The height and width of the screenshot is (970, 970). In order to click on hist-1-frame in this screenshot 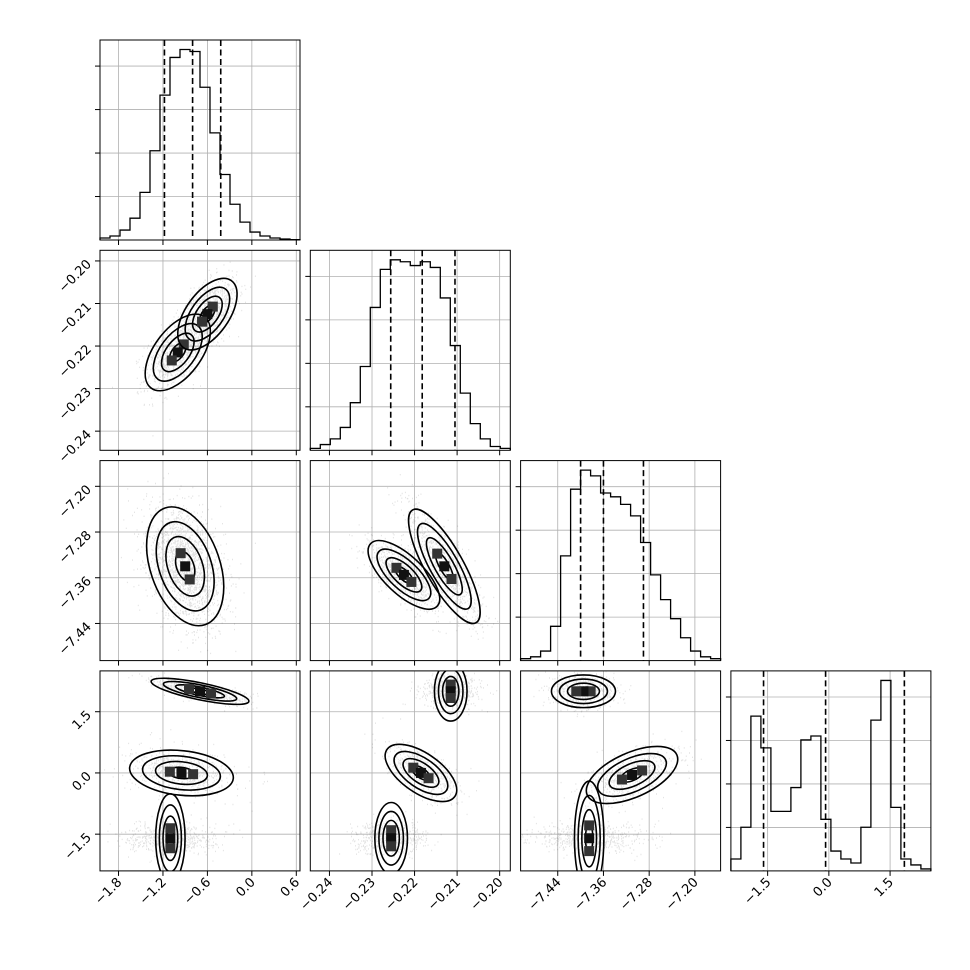, I will do `click(410, 350)`.